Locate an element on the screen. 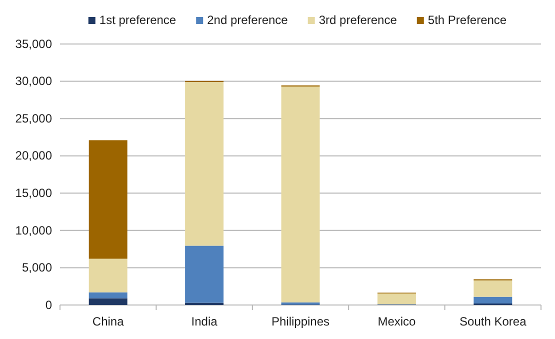 The height and width of the screenshot is (339, 555). x-tick-label: South Korea is located at coordinates (493, 321).